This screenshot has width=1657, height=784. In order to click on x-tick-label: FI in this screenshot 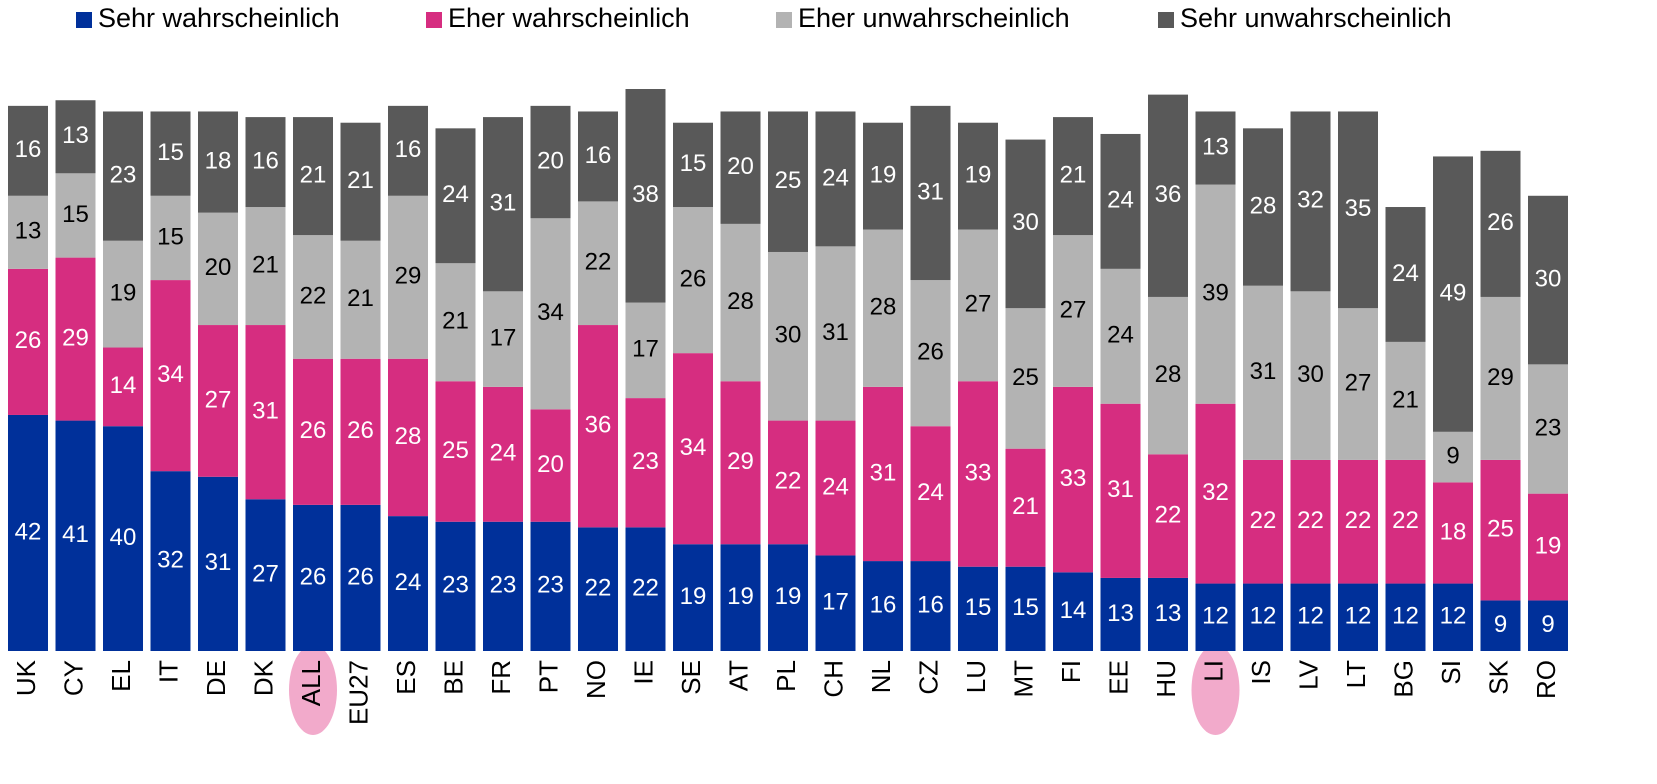, I will do `click(1071, 671)`.